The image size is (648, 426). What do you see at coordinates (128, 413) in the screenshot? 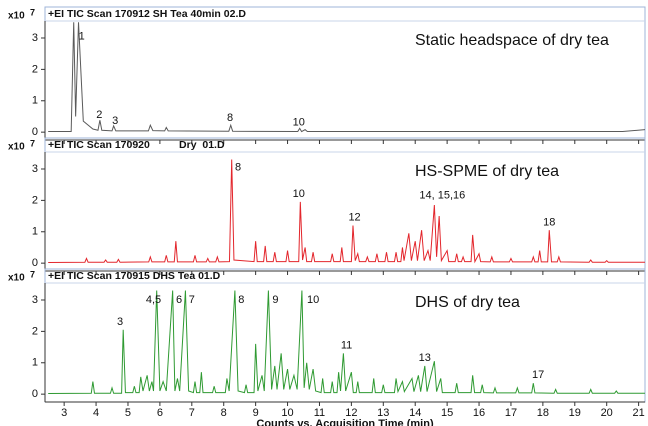
I see `x-tick-label: 5` at bounding box center [128, 413].